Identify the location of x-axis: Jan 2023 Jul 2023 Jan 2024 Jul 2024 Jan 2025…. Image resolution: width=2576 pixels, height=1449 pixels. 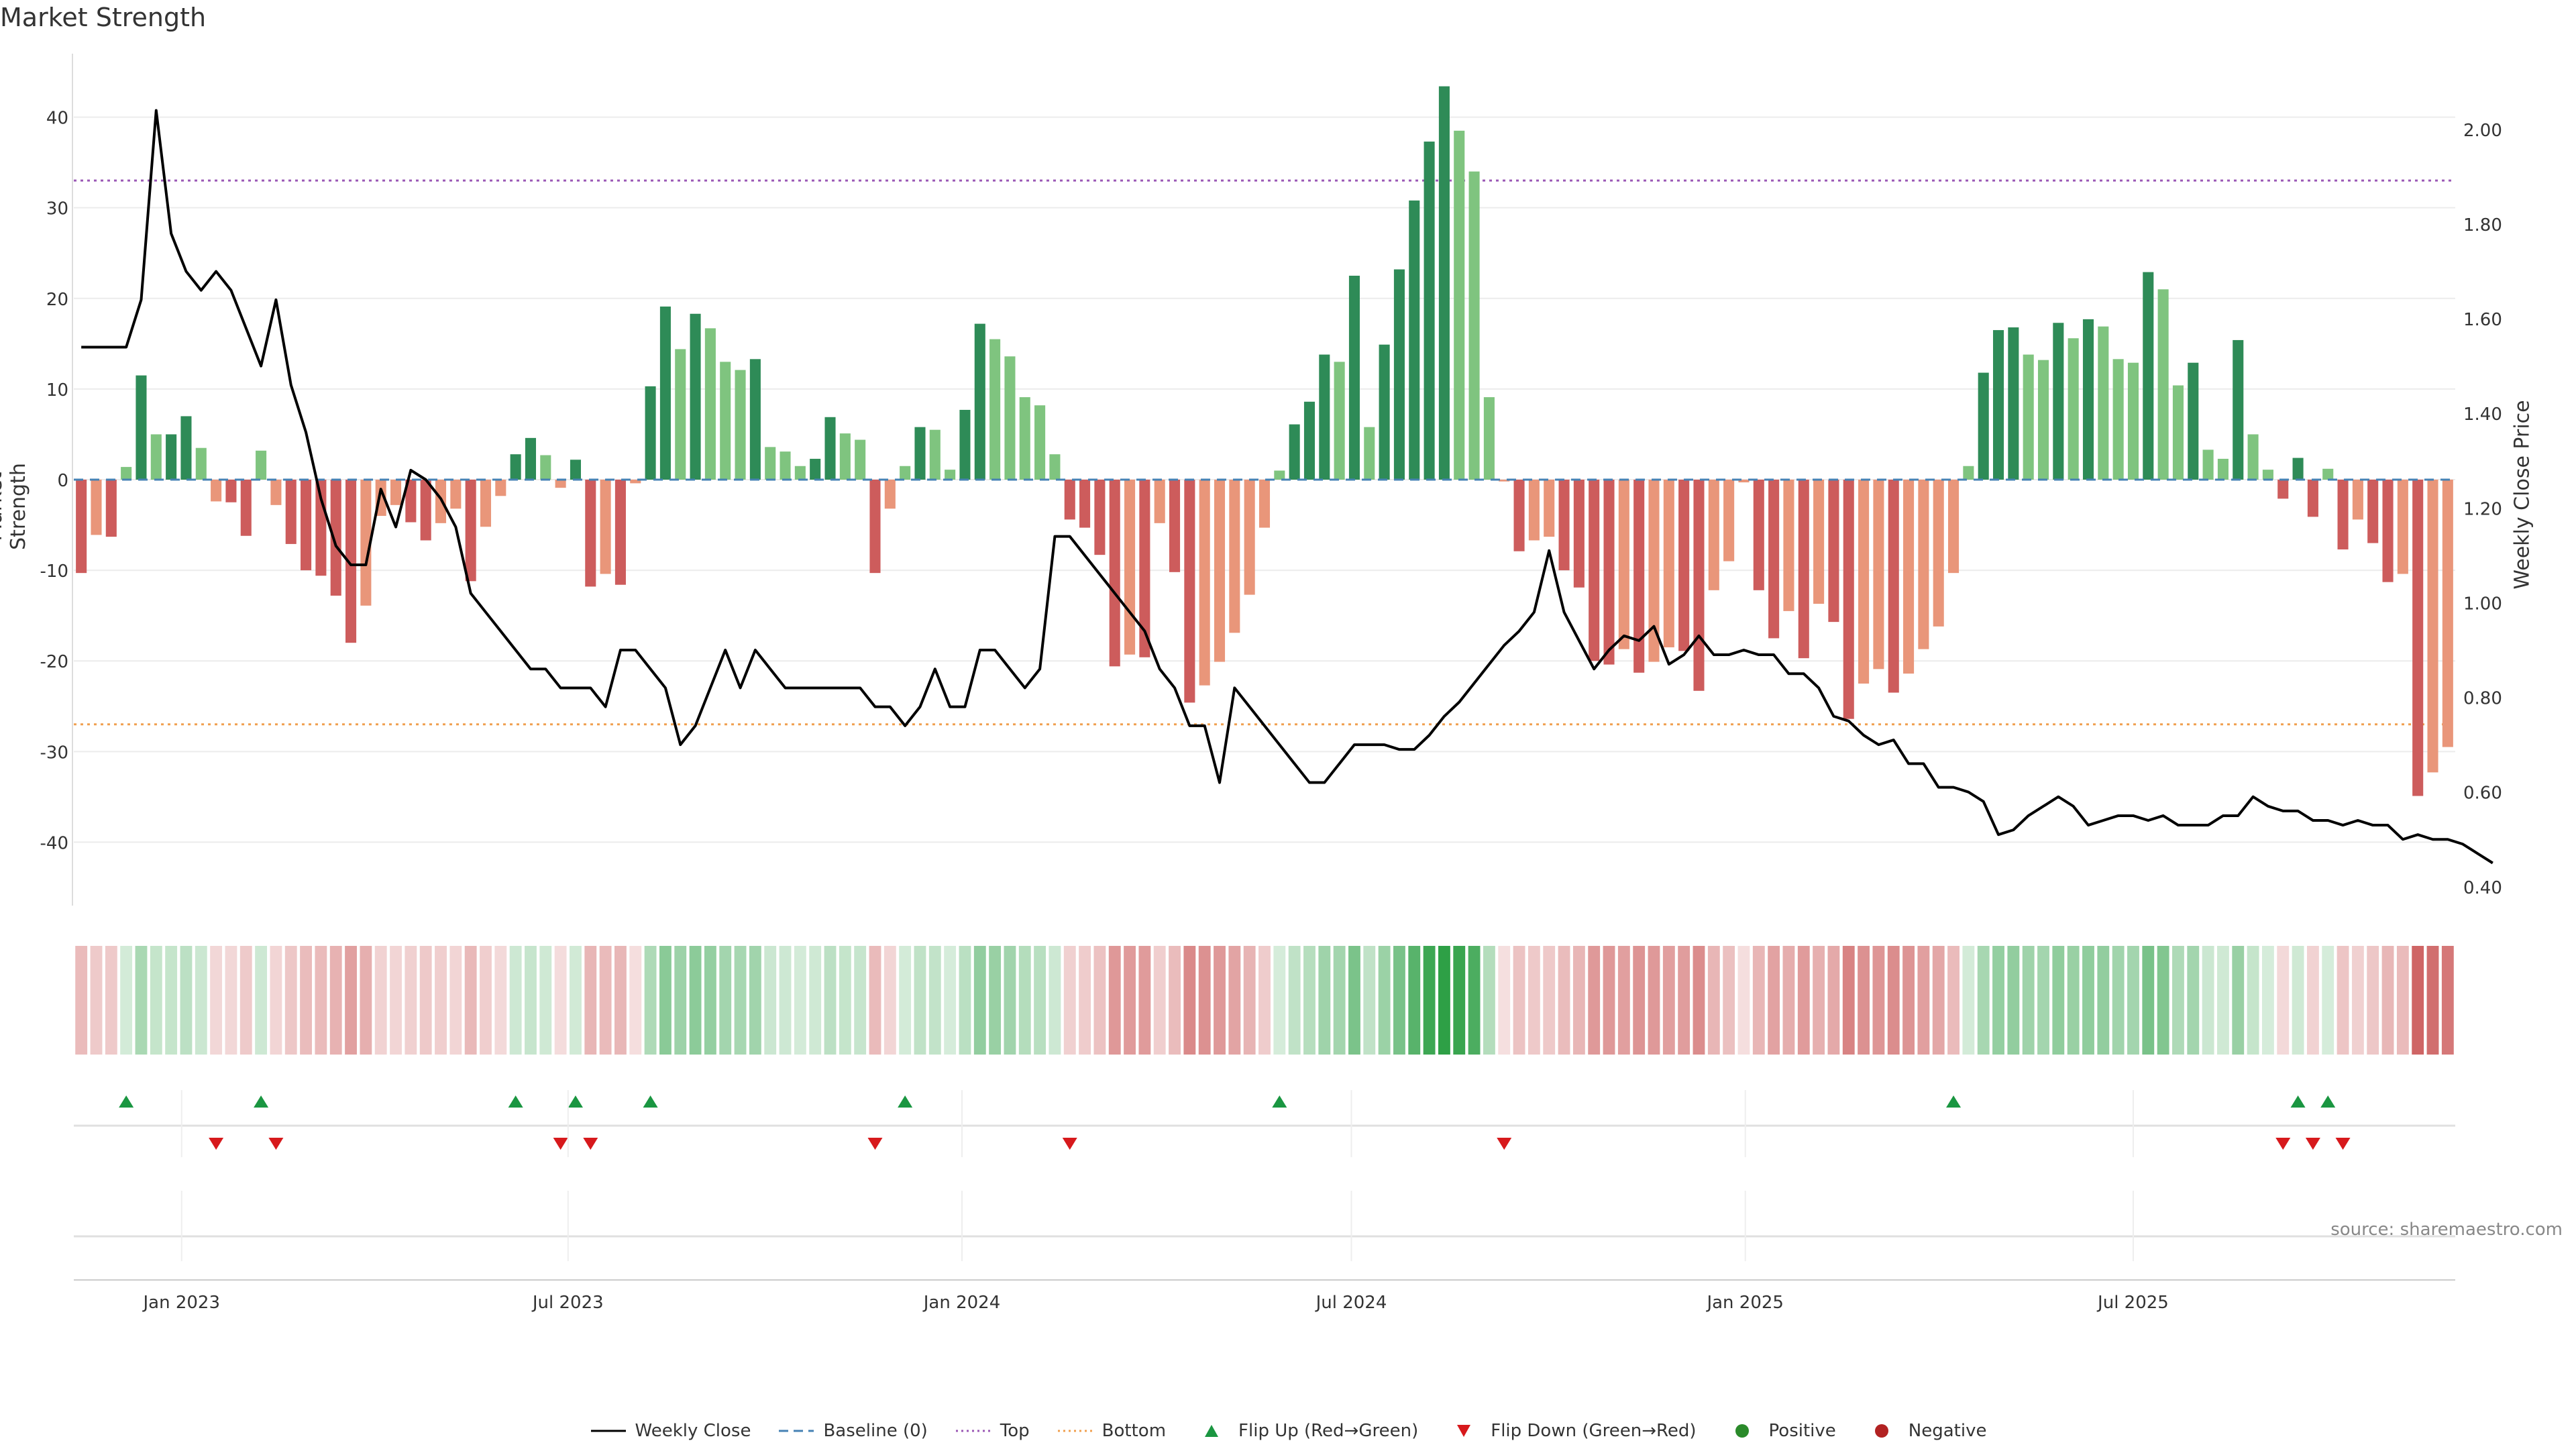
(1264, 1201).